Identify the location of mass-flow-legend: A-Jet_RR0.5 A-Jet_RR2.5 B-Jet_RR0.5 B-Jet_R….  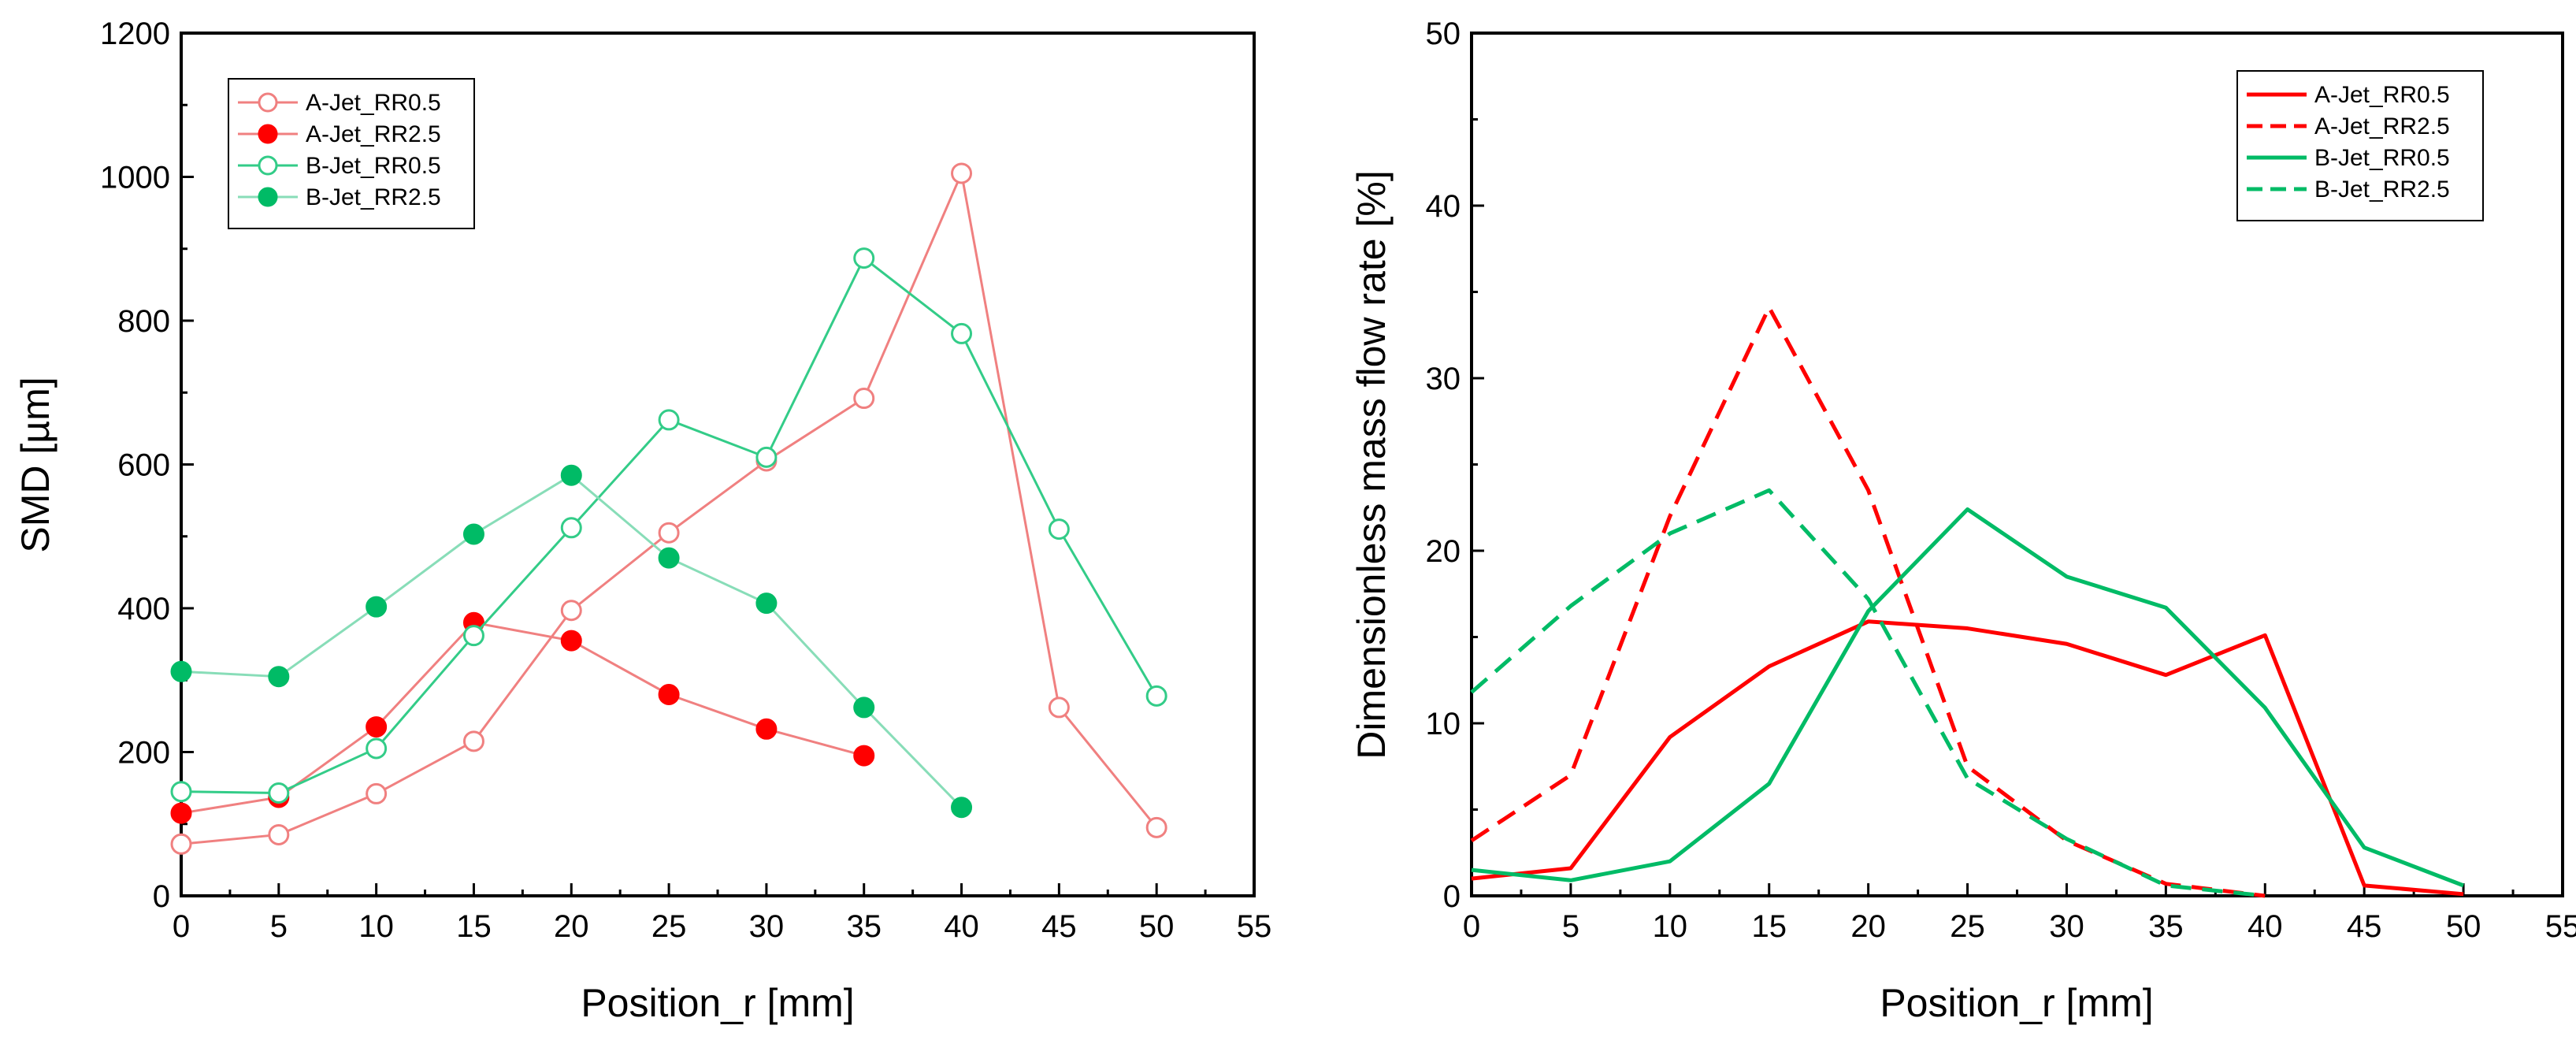
(2360, 145).